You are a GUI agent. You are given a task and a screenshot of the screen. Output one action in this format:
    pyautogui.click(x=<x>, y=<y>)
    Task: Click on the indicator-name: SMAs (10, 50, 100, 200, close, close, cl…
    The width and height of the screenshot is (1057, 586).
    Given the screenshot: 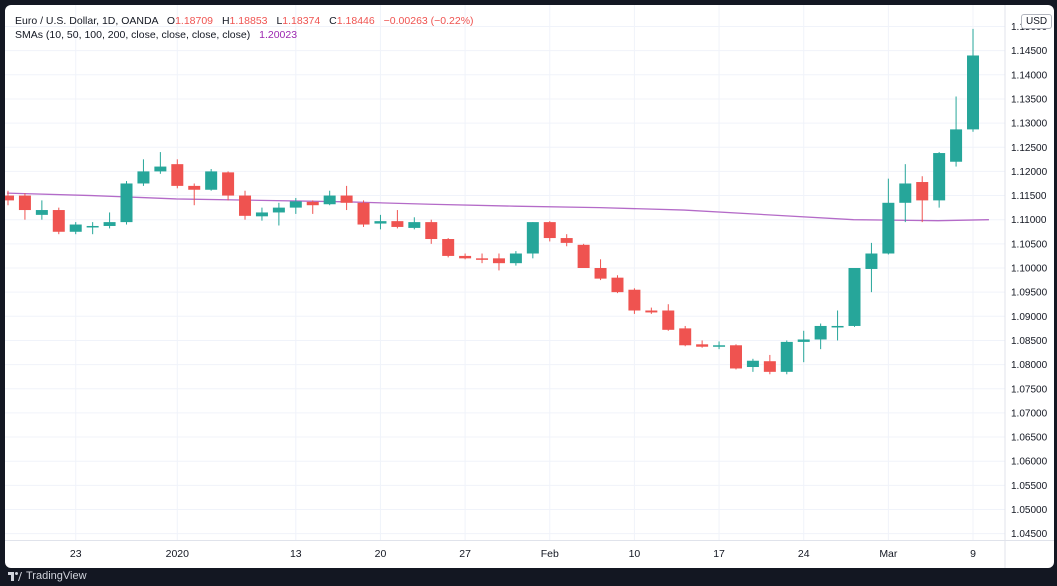 What is the action you would take?
    pyautogui.click(x=133, y=35)
    